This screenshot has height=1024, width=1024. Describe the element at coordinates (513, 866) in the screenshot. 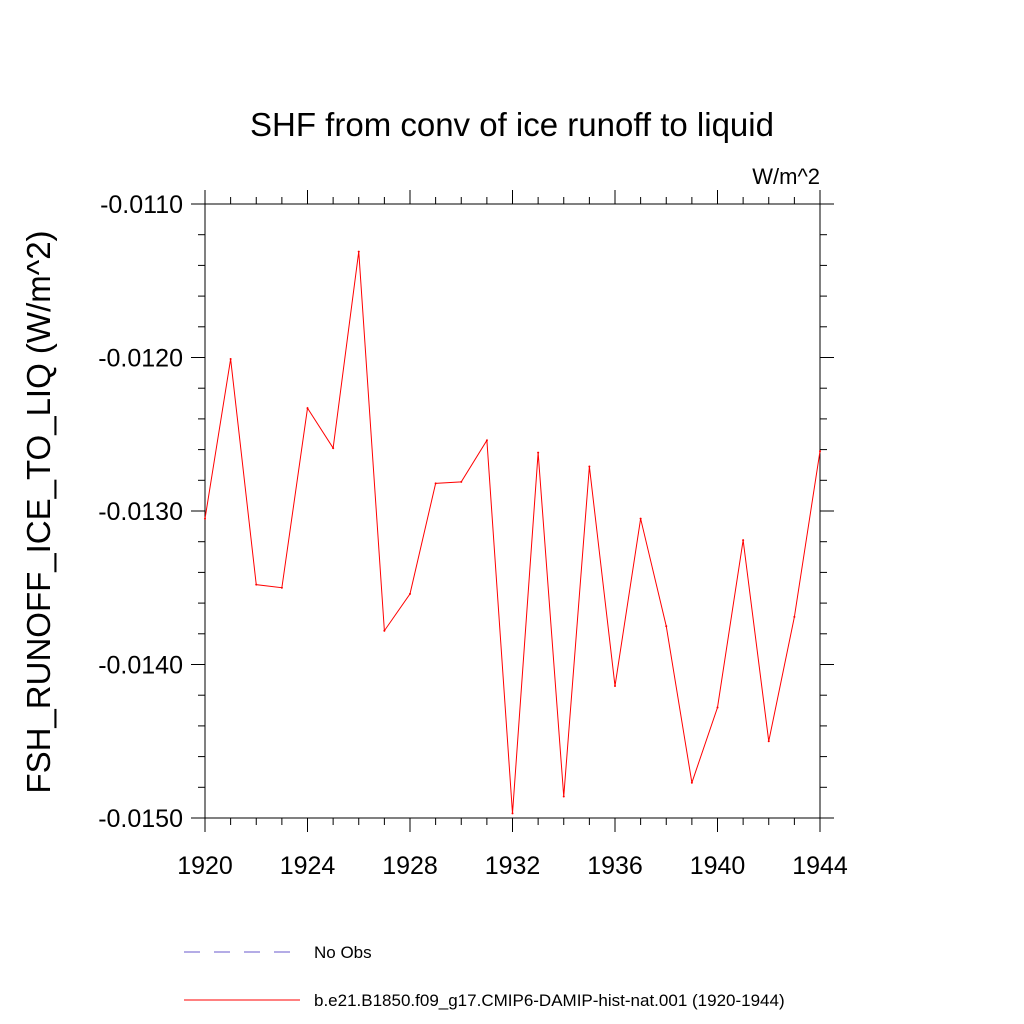

I see `x-tick-label: 1932` at that location.